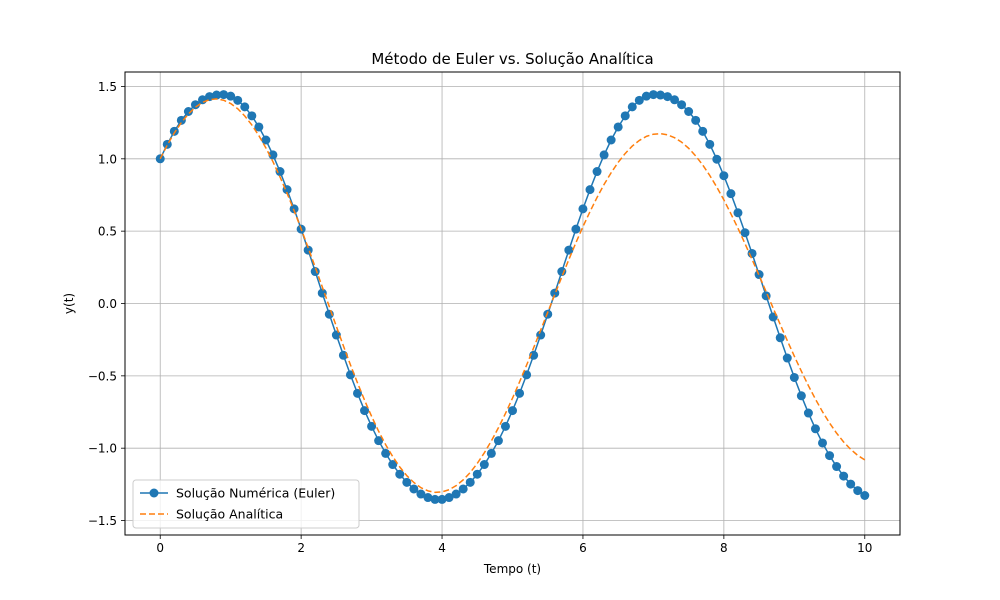  I want to click on y-tick-label: 1.5, so click(107, 87).